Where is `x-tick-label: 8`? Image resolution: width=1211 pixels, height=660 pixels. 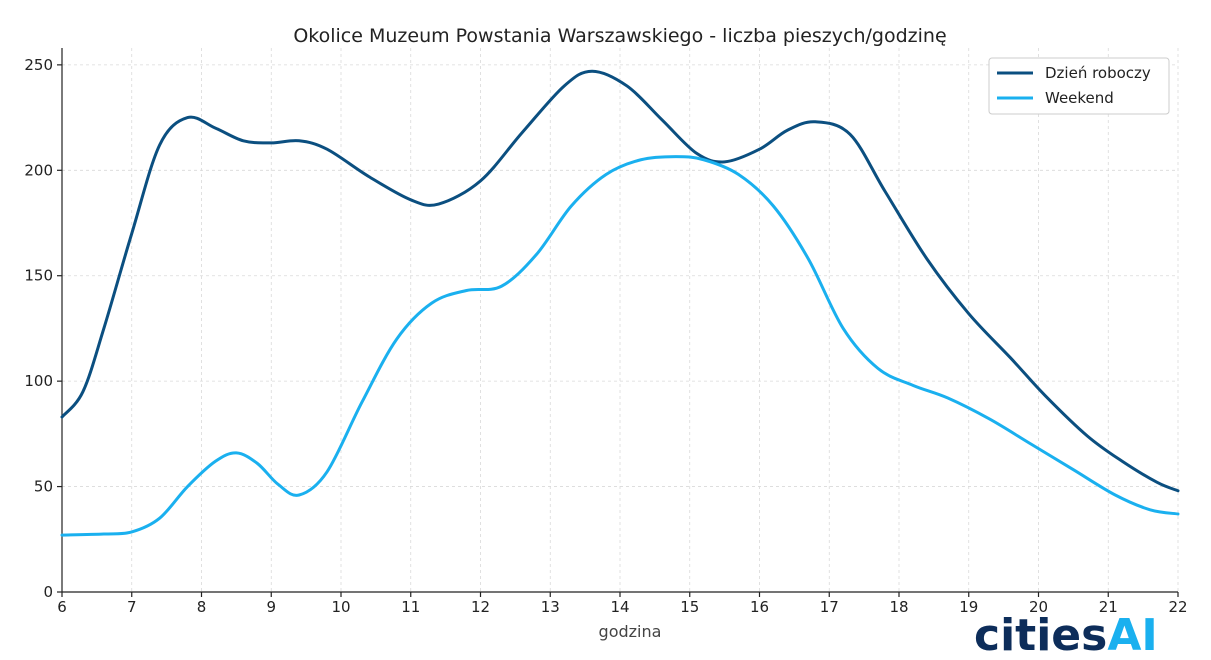
x-tick-label: 8 is located at coordinates (202, 607).